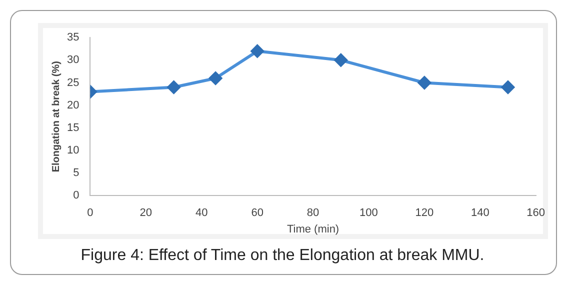 The width and height of the screenshot is (569, 284). Describe the element at coordinates (73, 82) in the screenshot. I see `y-tick-label: 25` at that location.